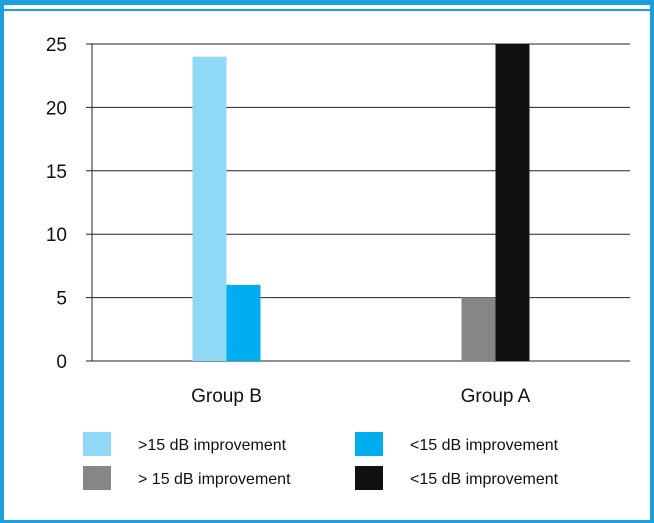 This screenshot has height=523, width=654. What do you see at coordinates (56, 108) in the screenshot?
I see `y-tick-label: 20` at bounding box center [56, 108].